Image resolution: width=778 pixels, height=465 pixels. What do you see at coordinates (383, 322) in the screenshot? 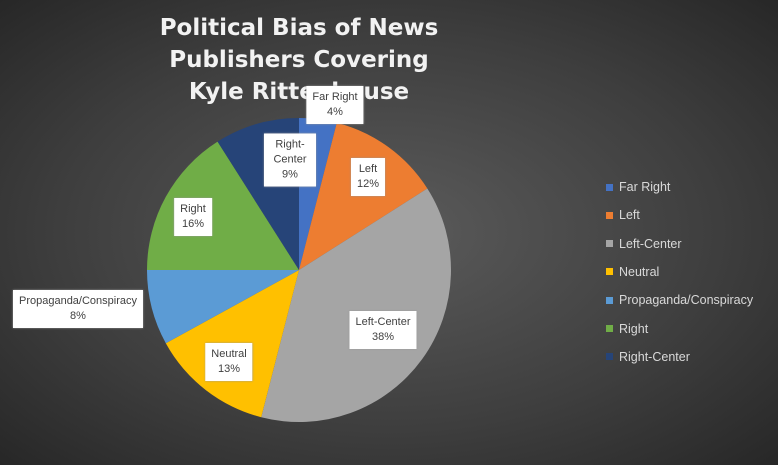
I see `data-label-category: Left-Center` at bounding box center [383, 322].